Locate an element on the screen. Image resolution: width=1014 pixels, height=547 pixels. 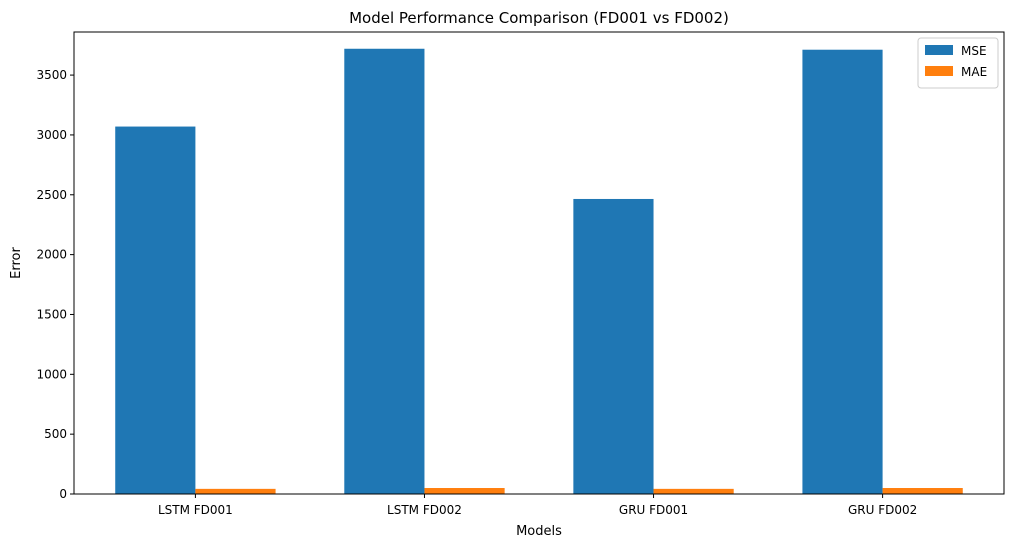
legend-label-mse: MSE is located at coordinates (974, 51).